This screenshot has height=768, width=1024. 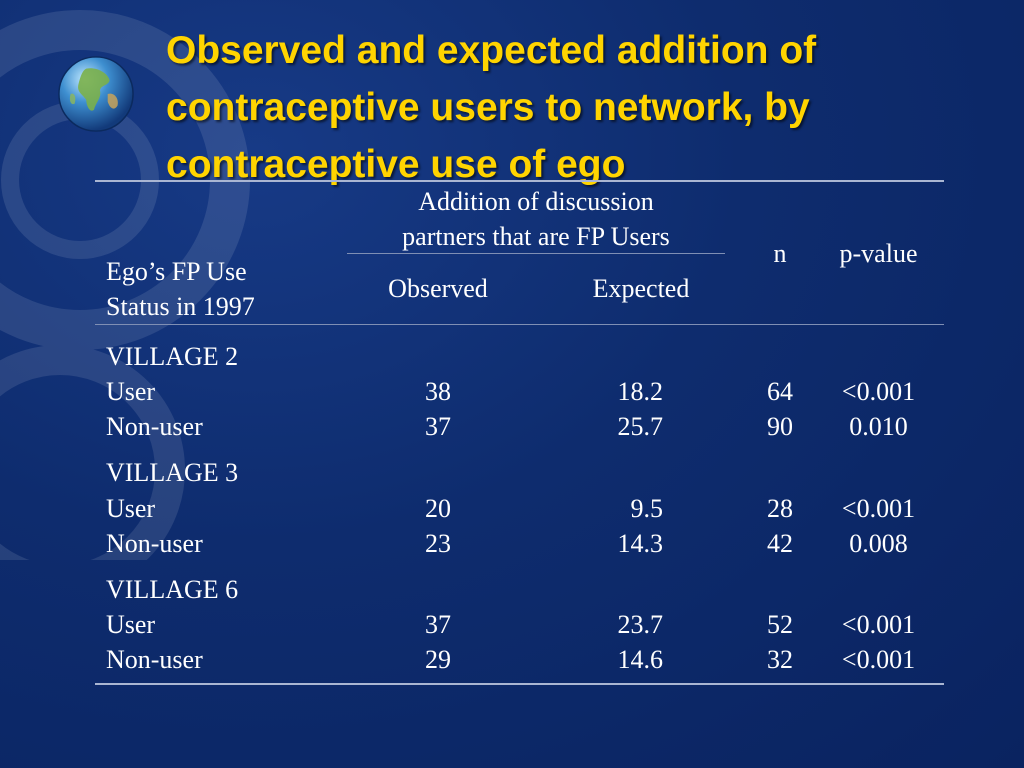 I want to click on n-value: 52, so click(x=780, y=624).